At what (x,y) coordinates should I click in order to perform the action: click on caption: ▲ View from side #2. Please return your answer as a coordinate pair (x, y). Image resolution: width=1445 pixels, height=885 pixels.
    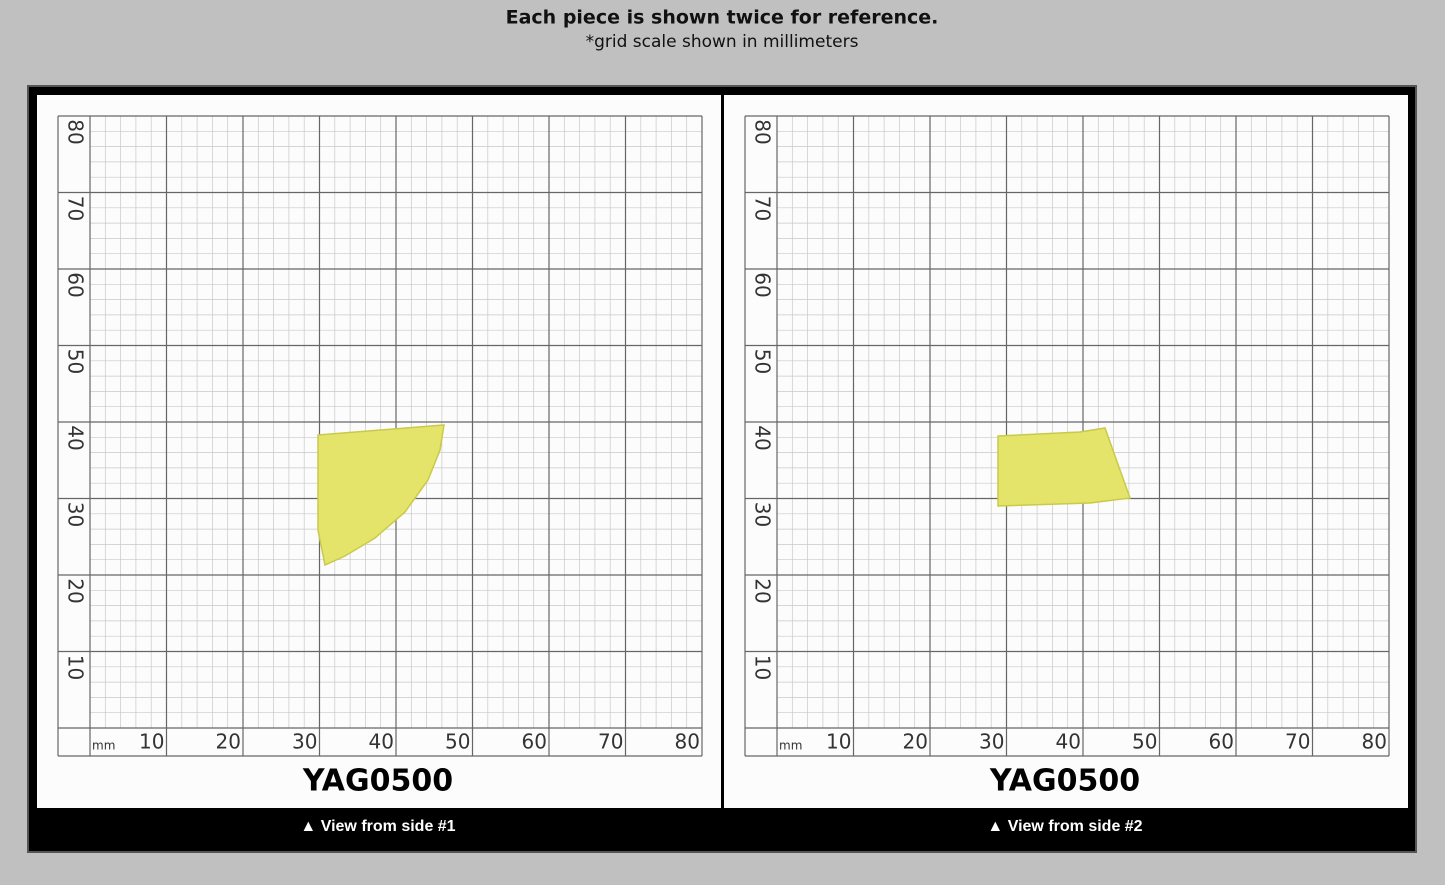
    Looking at the image, I should click on (1064, 826).